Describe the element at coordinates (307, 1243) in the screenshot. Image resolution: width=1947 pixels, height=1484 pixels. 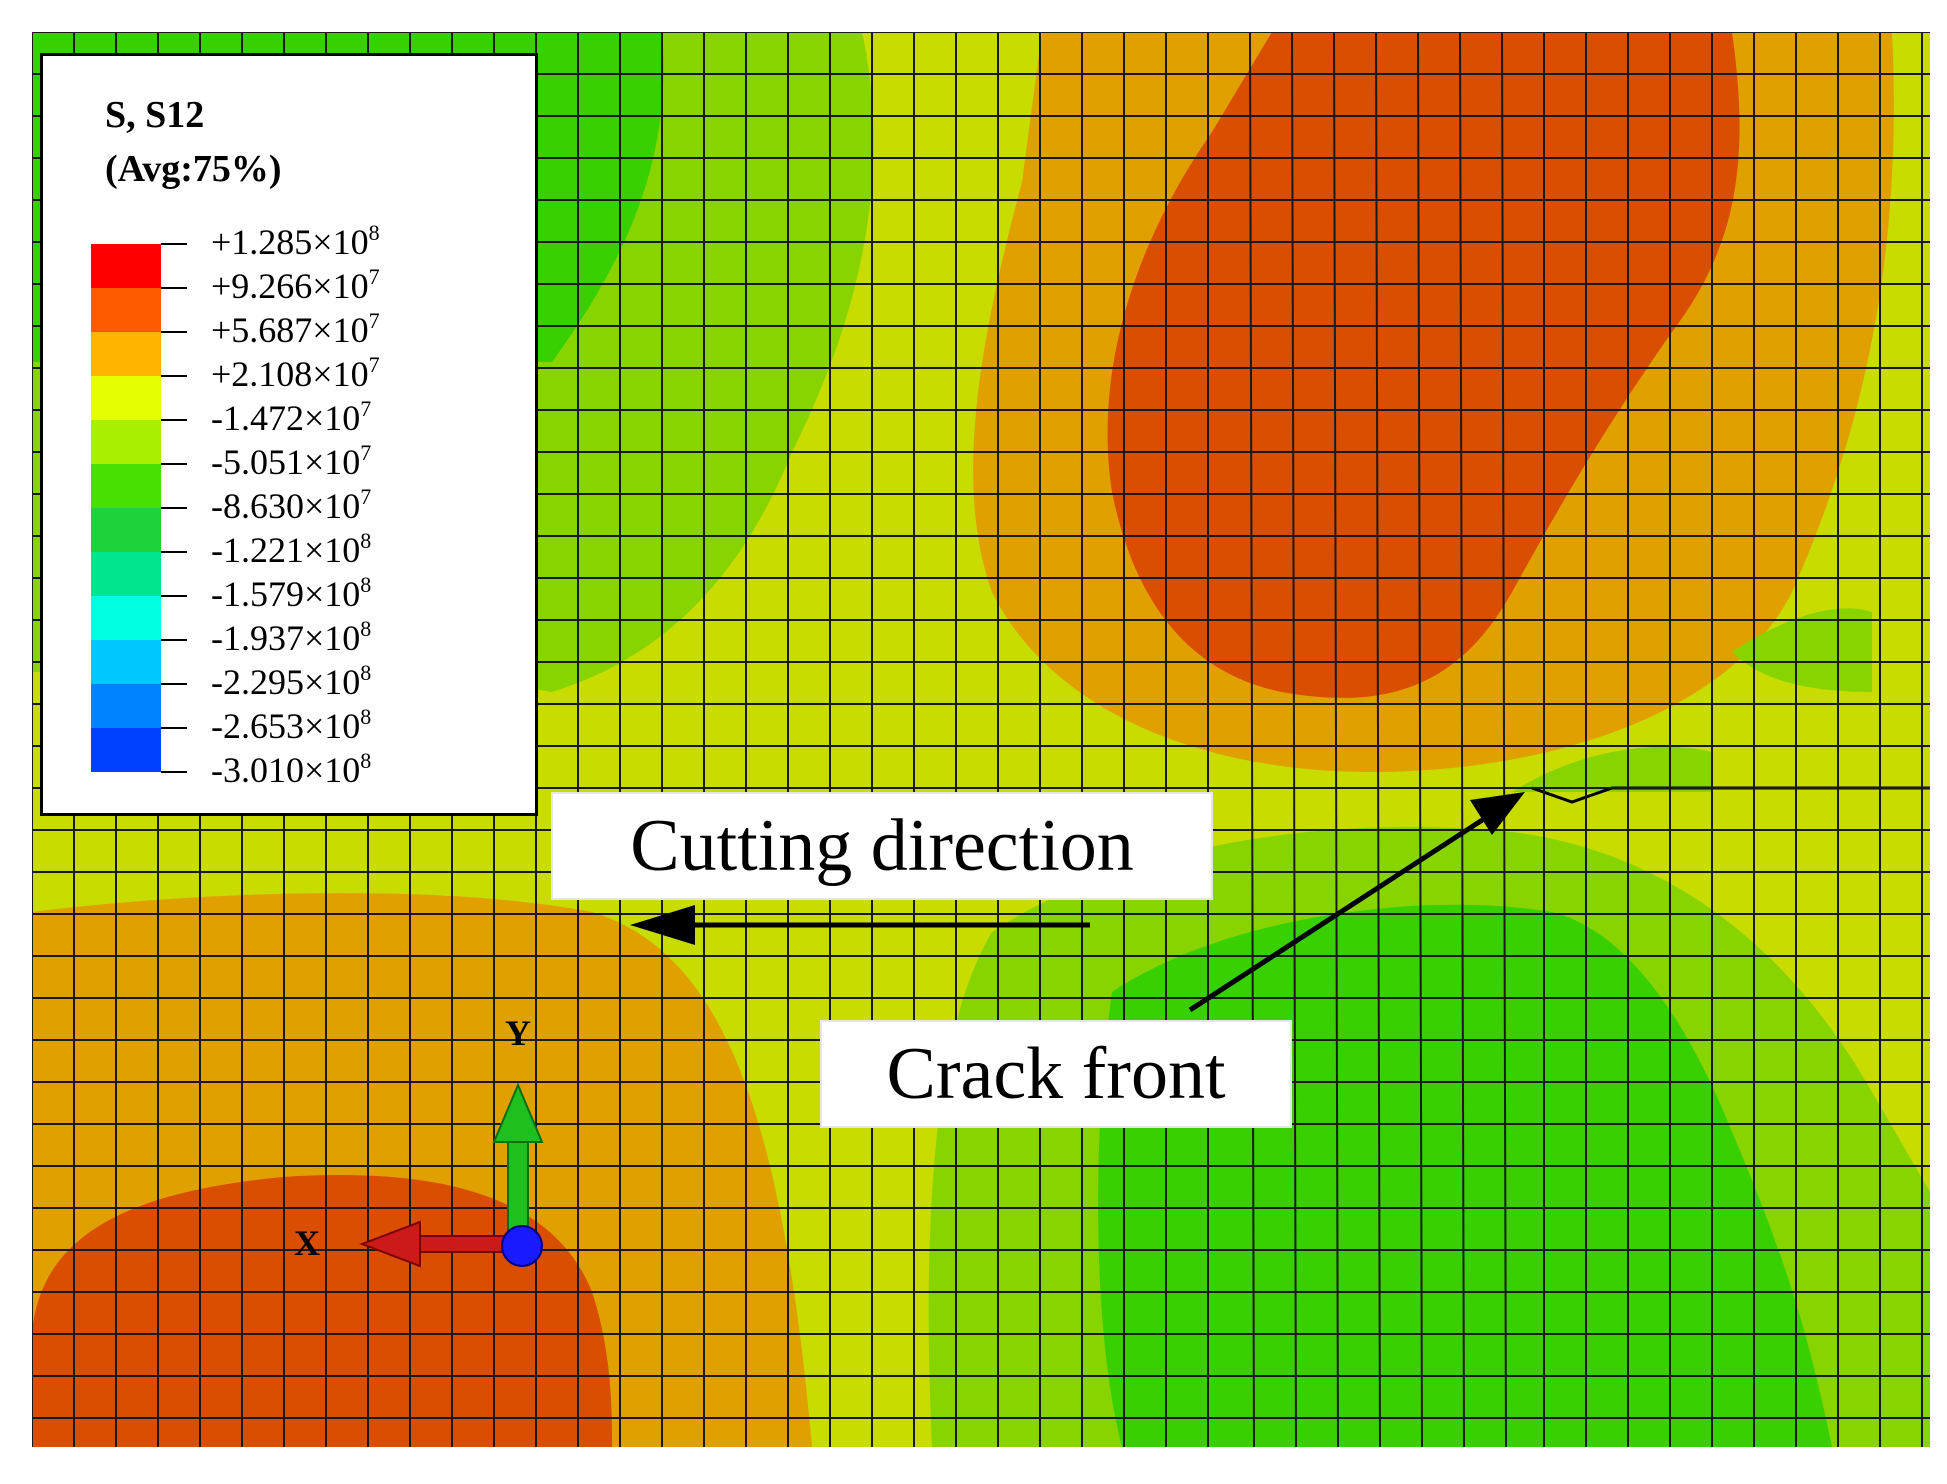
I see `x-axis-label: X` at that location.